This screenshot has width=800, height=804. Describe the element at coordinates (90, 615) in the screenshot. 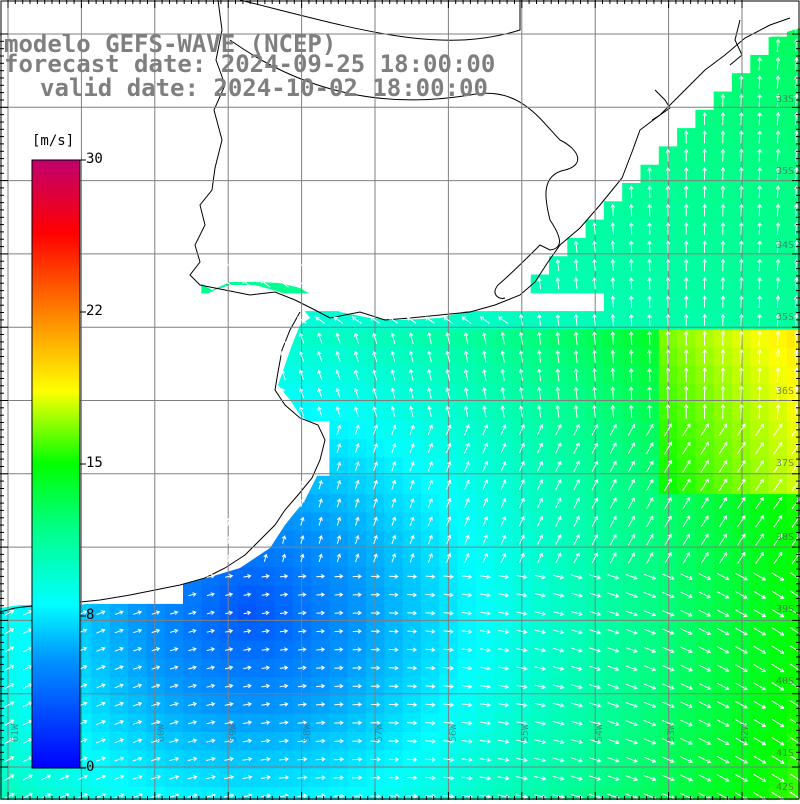

I see `colorbar-tick-label: 8` at that location.